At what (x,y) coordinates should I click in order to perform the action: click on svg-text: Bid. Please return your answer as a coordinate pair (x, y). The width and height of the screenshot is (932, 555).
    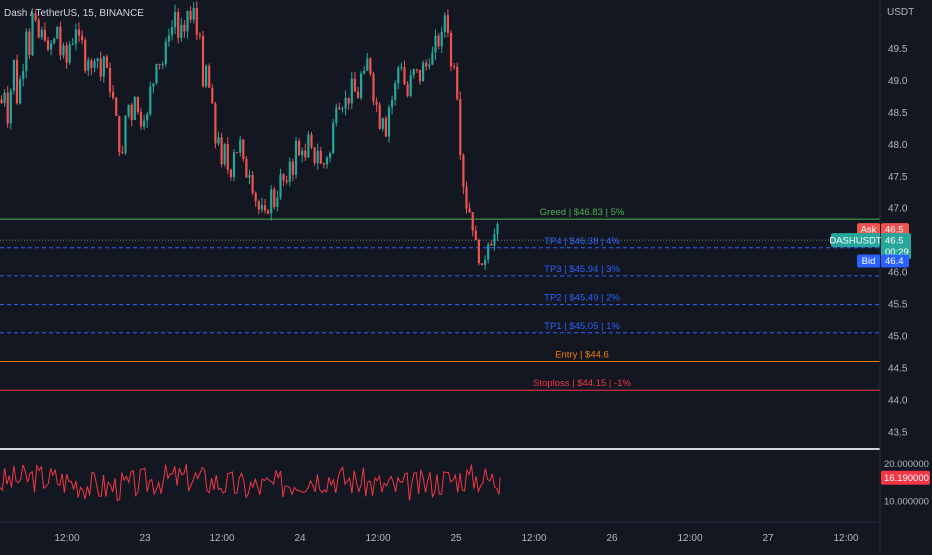
    Looking at the image, I should click on (869, 261).